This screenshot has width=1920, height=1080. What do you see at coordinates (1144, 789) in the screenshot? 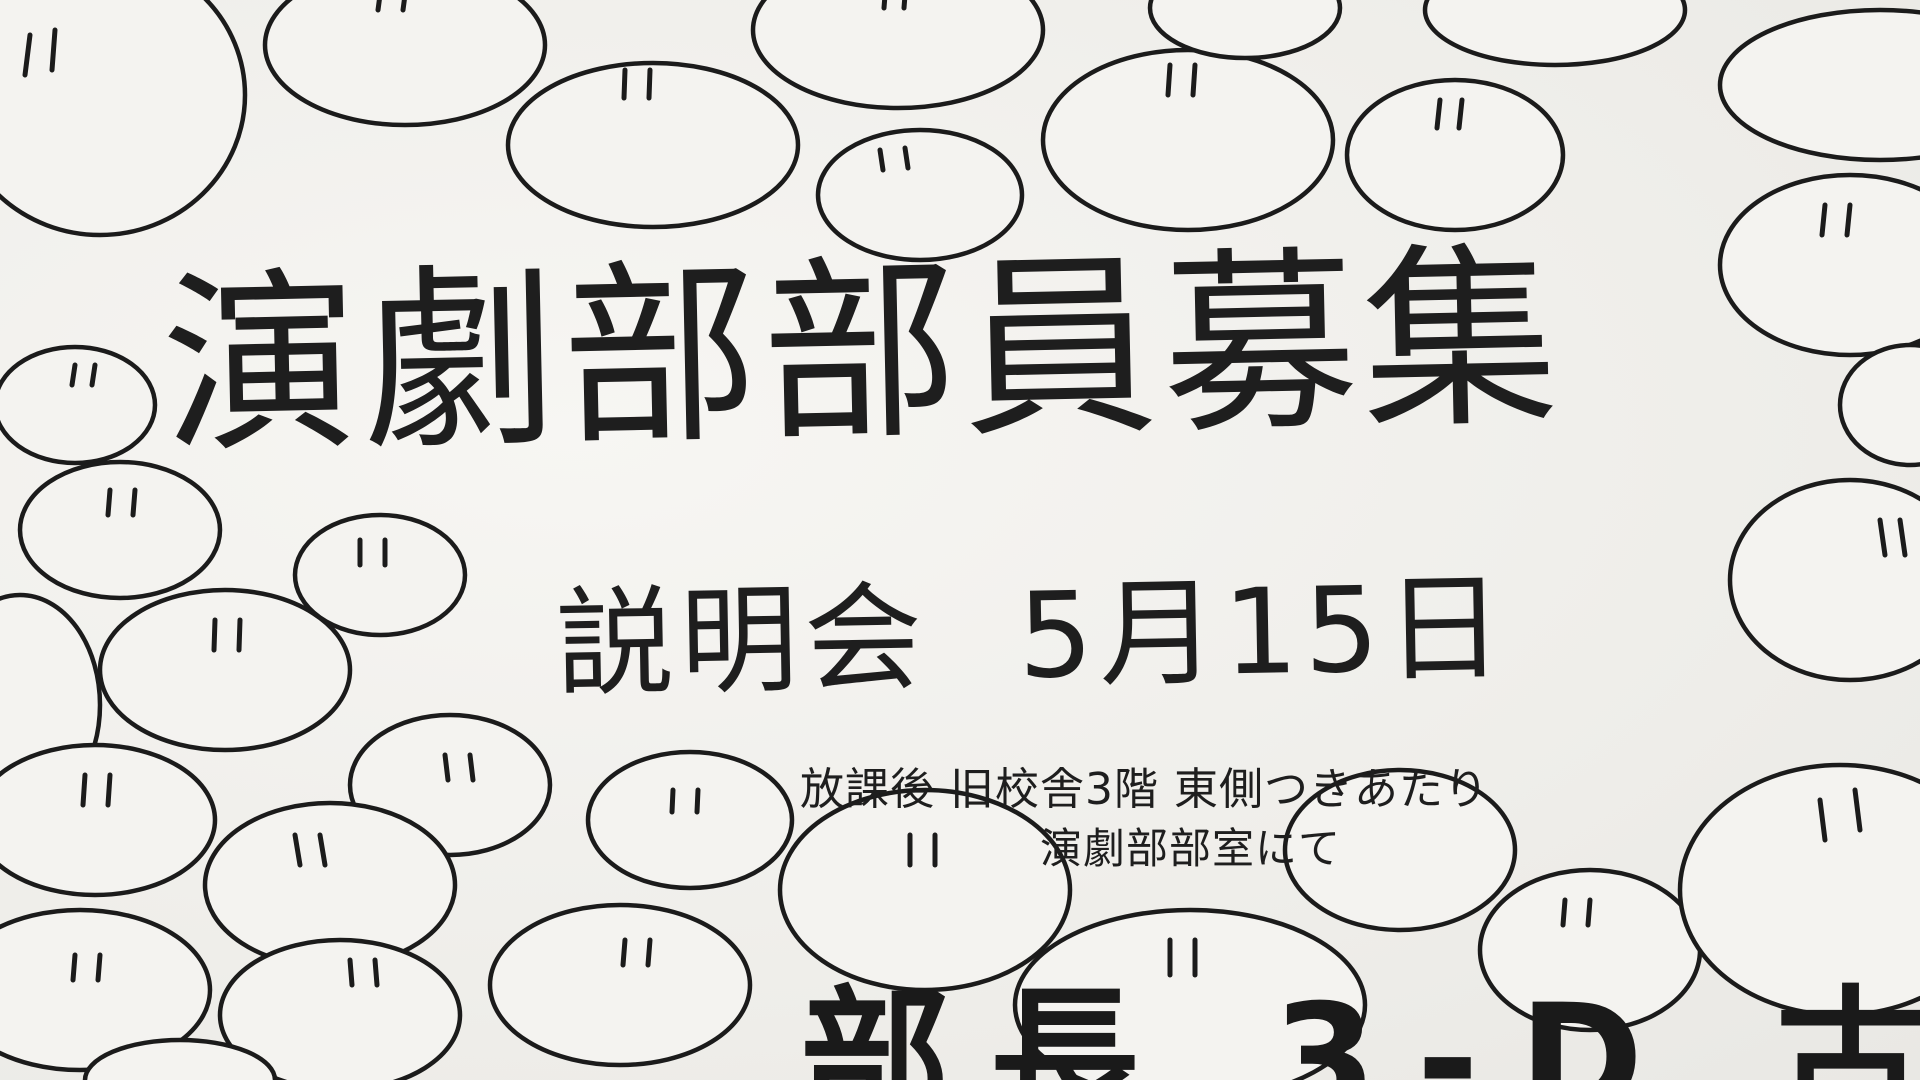
I see `event-location-line: 放課後 旧校舎3階 東側つきあたり` at bounding box center [1144, 789].